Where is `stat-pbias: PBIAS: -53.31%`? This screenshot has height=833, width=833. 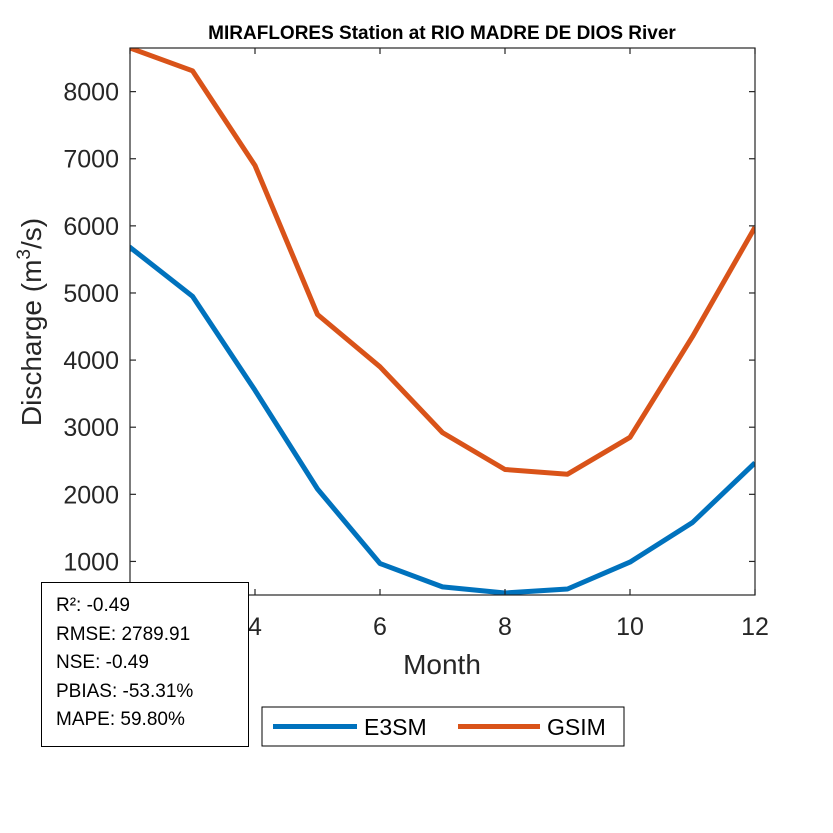 stat-pbias: PBIAS: -53.31% is located at coordinates (125, 691).